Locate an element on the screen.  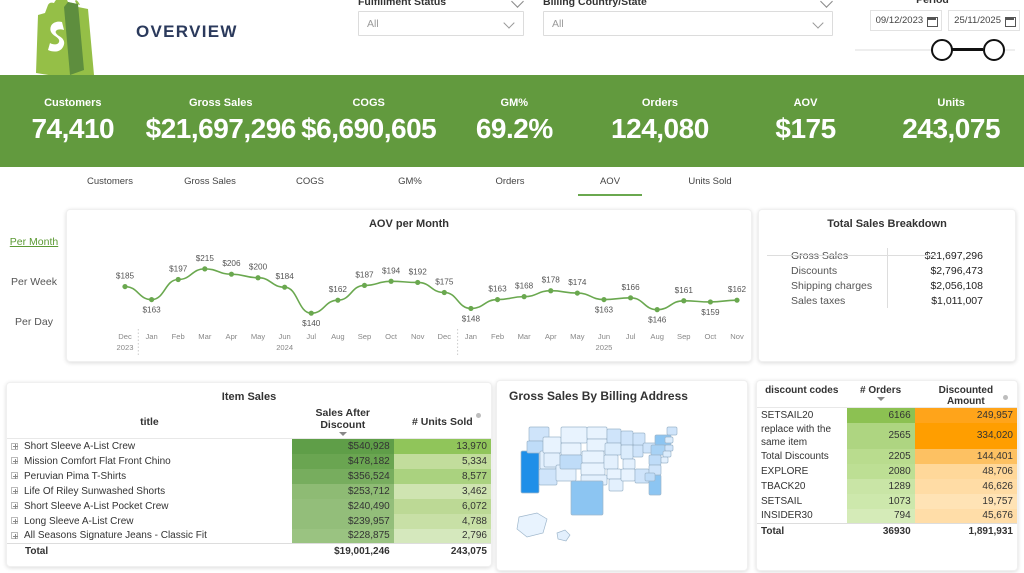
svg-text: Jan is located at coordinates (151, 336).